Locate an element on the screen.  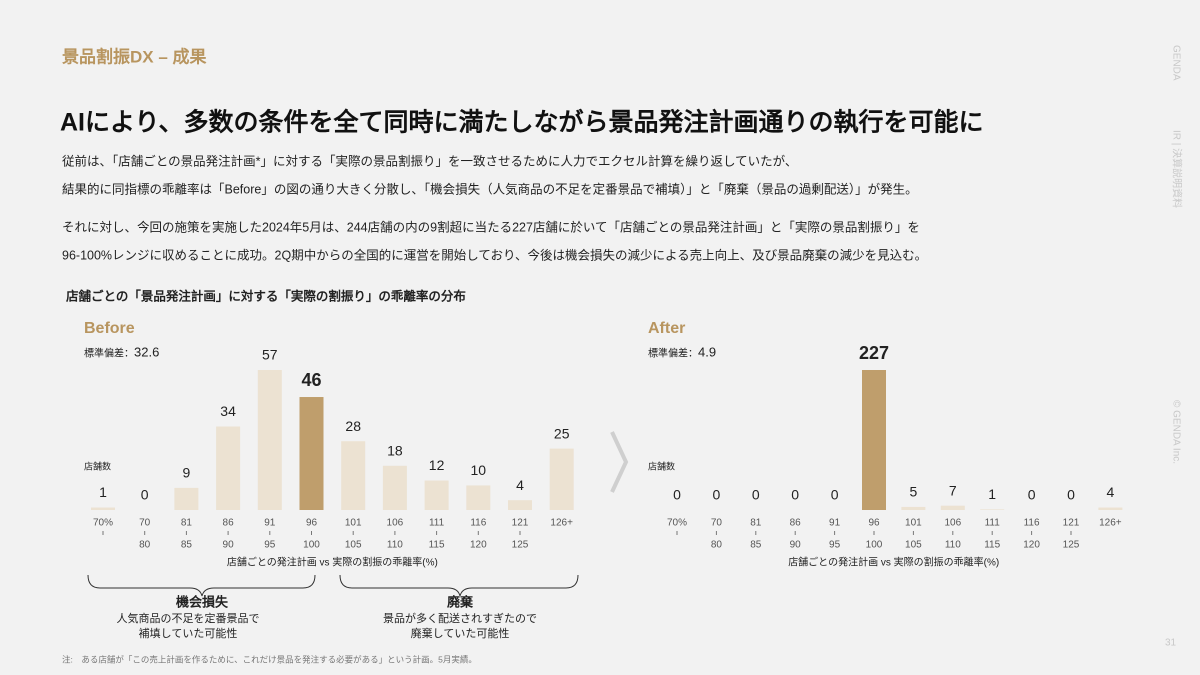
y-axis-label: 店舗数 is located at coordinates (97, 465).